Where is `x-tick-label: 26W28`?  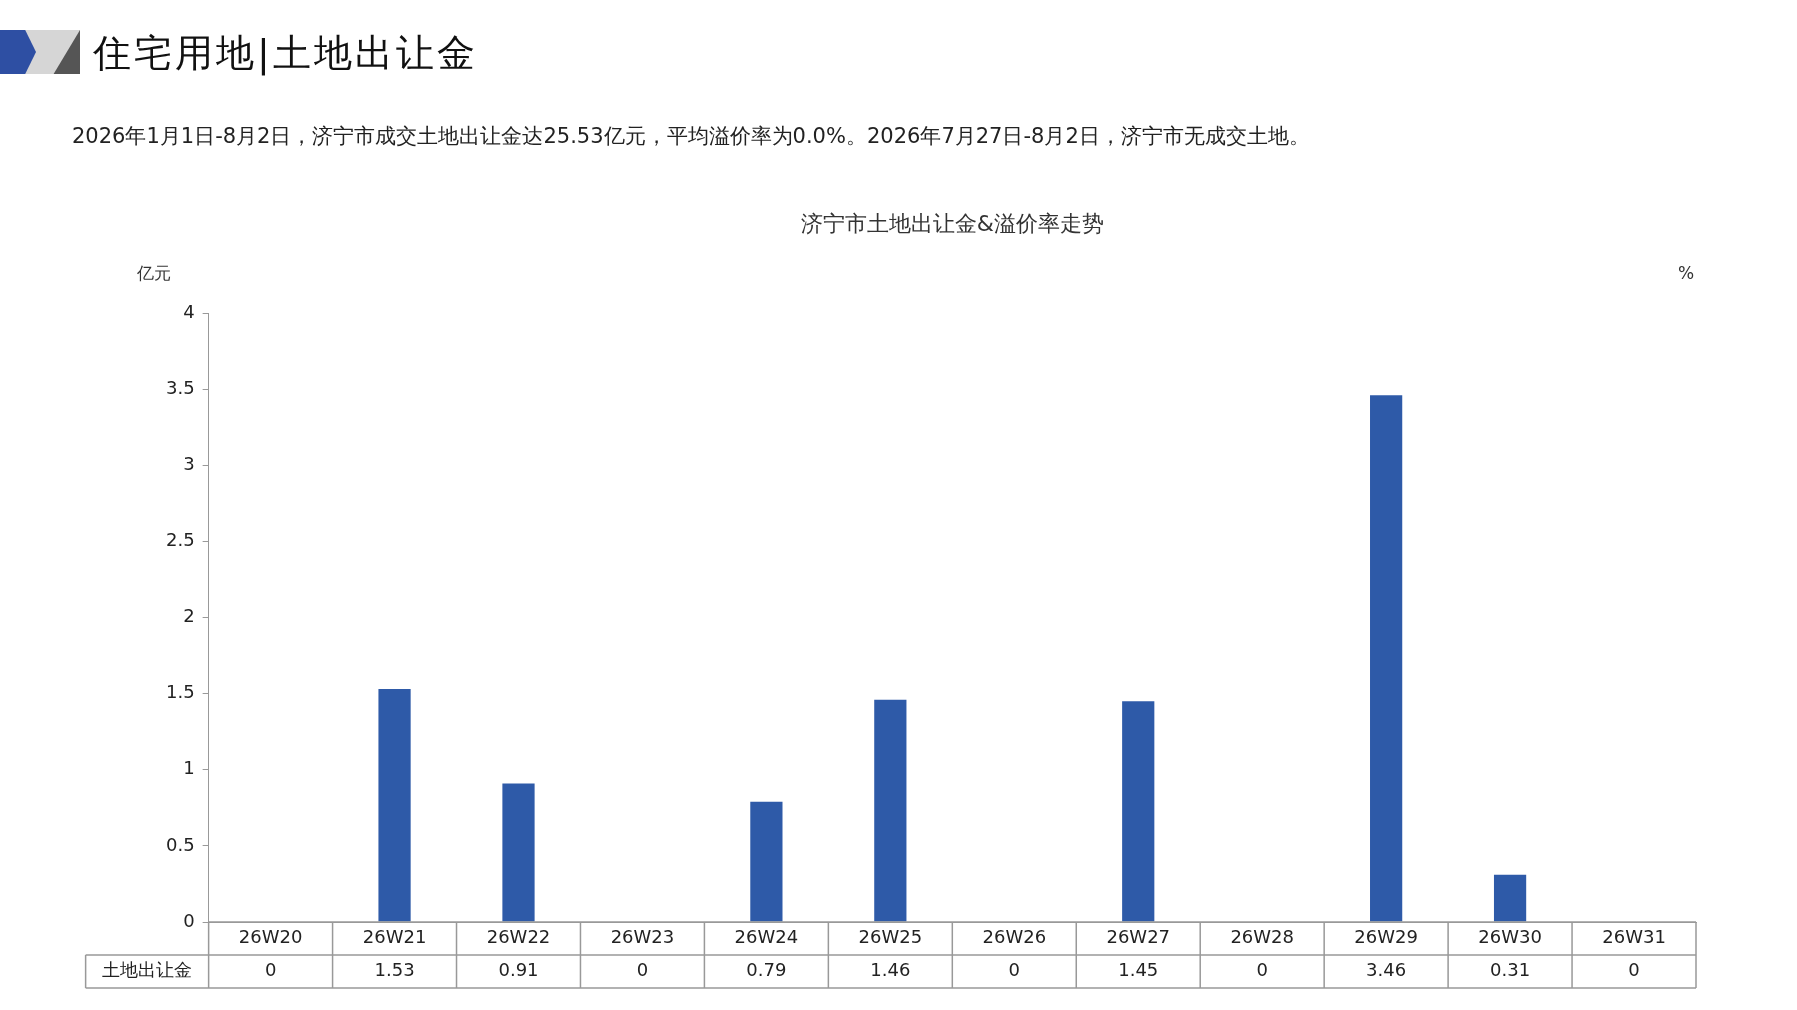 x-tick-label: 26W28 is located at coordinates (1262, 937).